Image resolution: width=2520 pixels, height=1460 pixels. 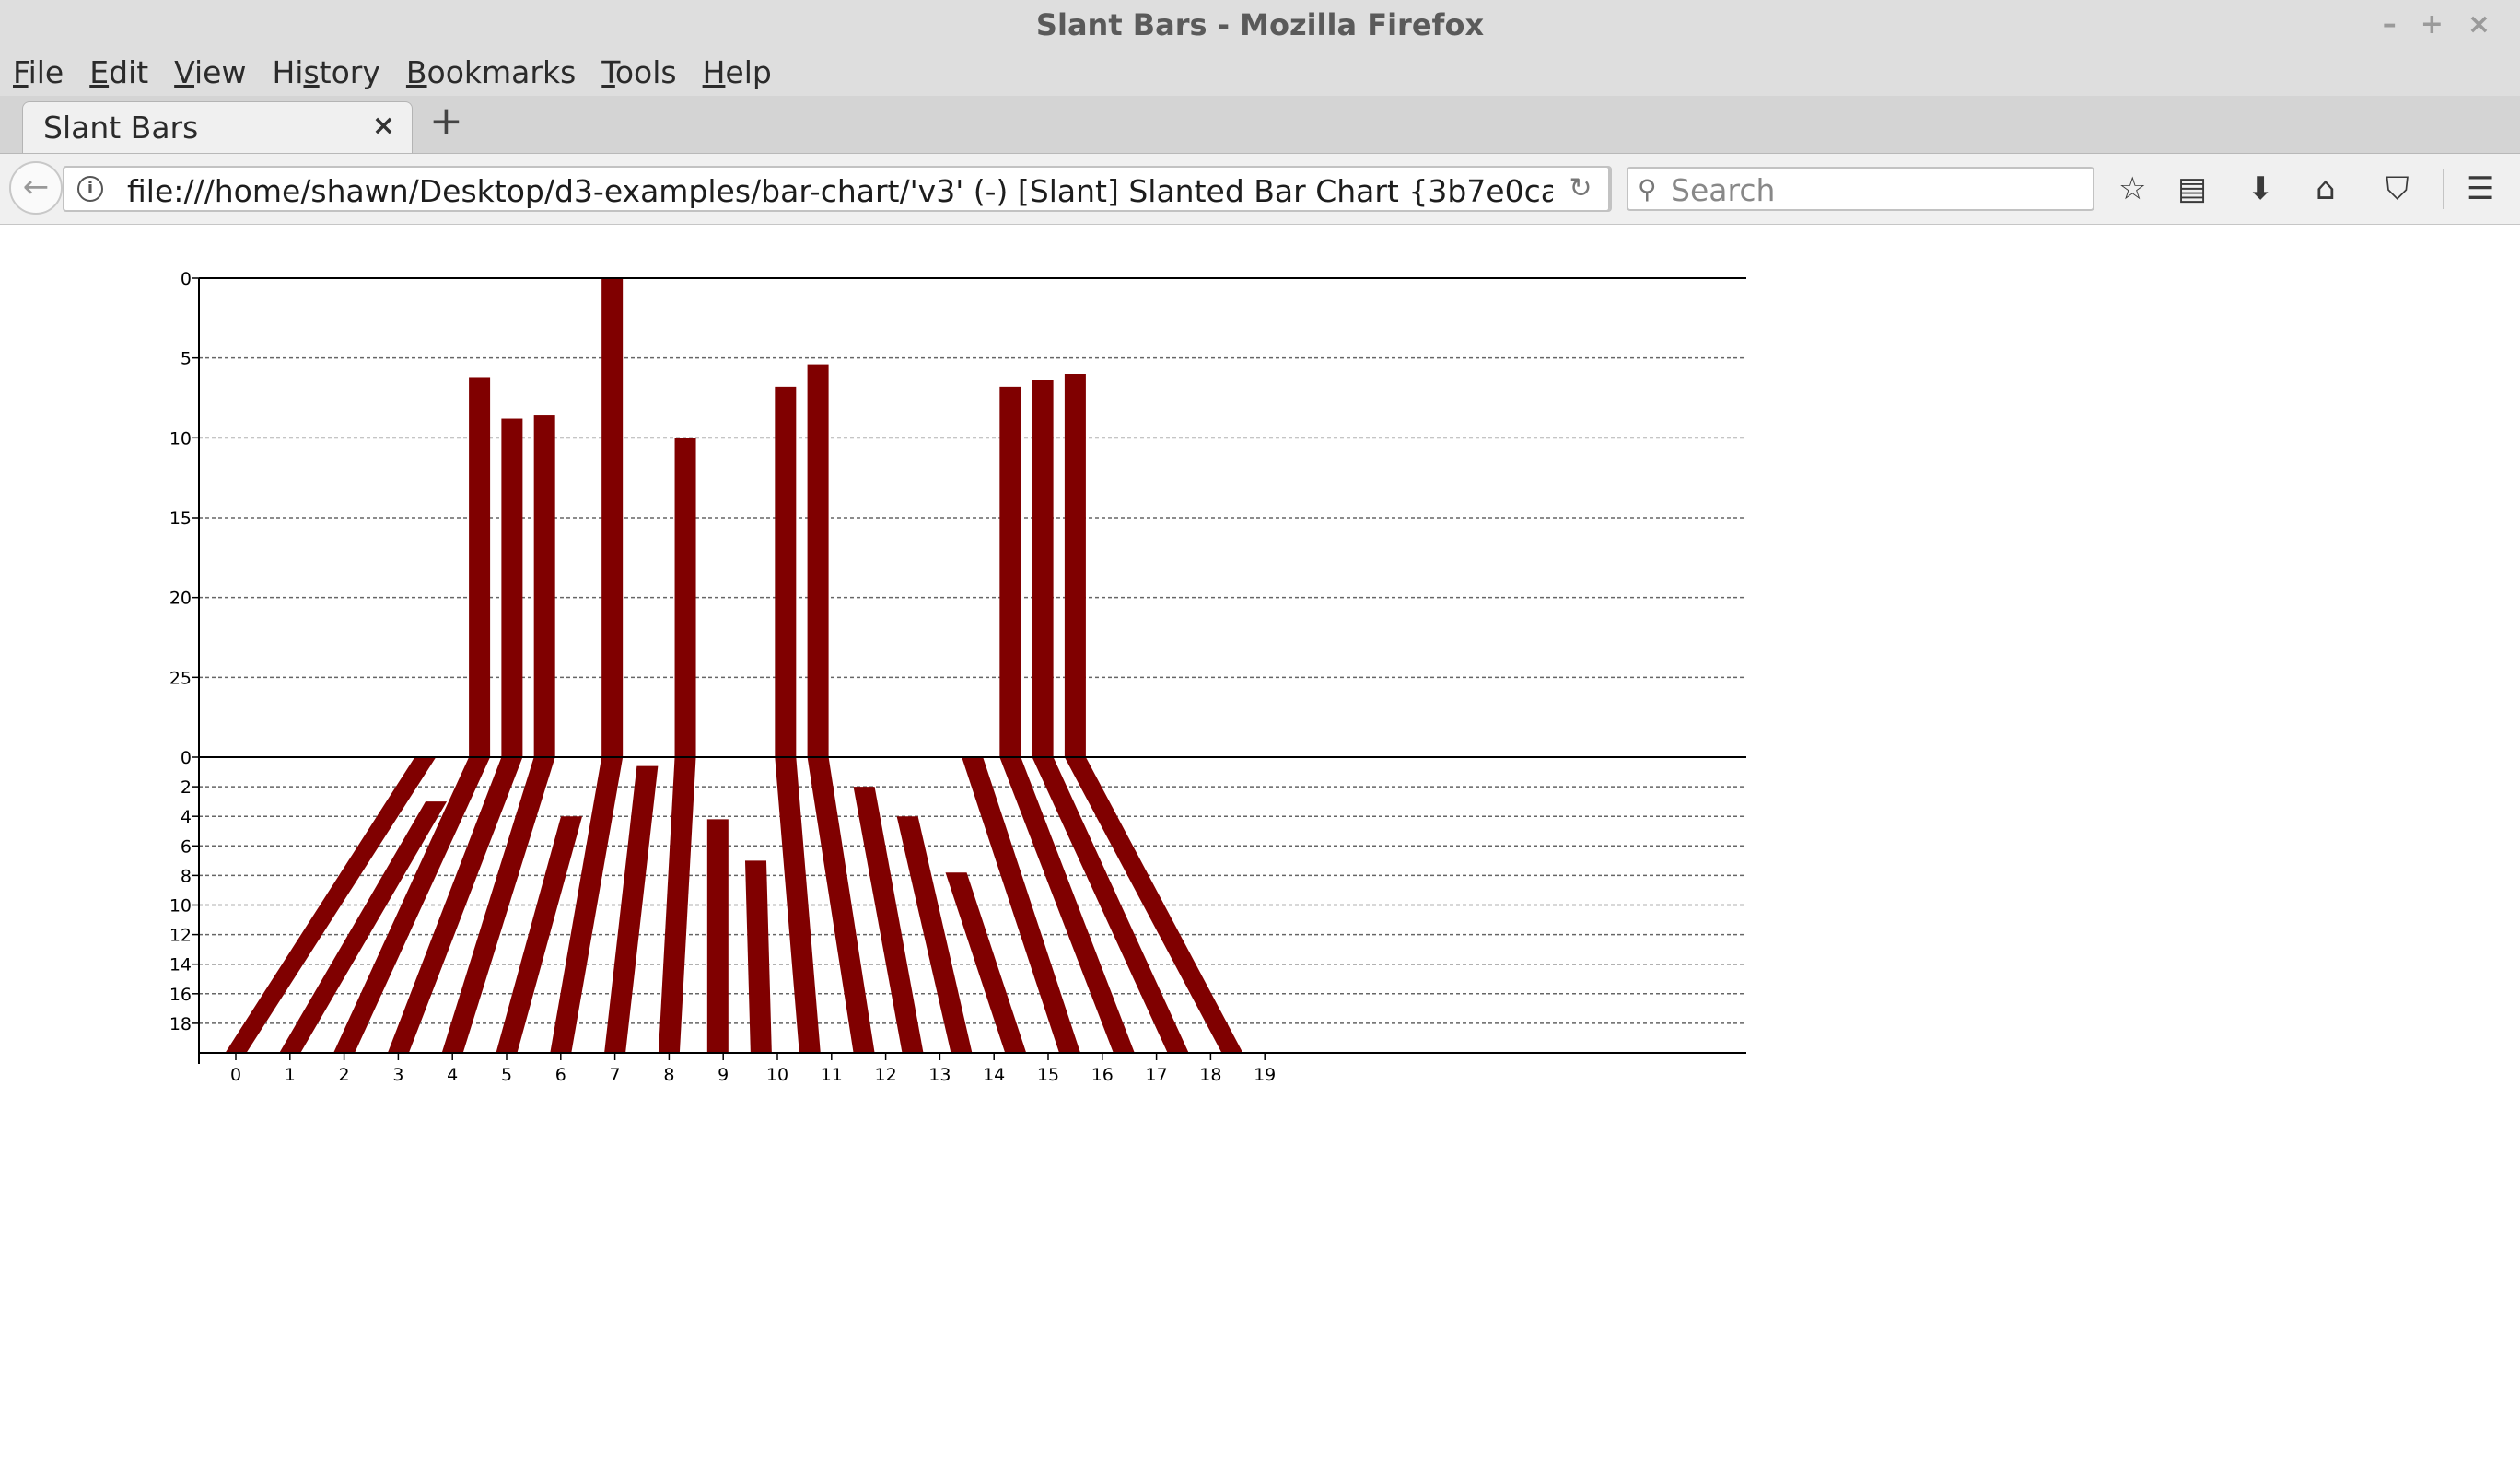 I want to click on x-tick-label: 10, so click(x=777, y=1075).